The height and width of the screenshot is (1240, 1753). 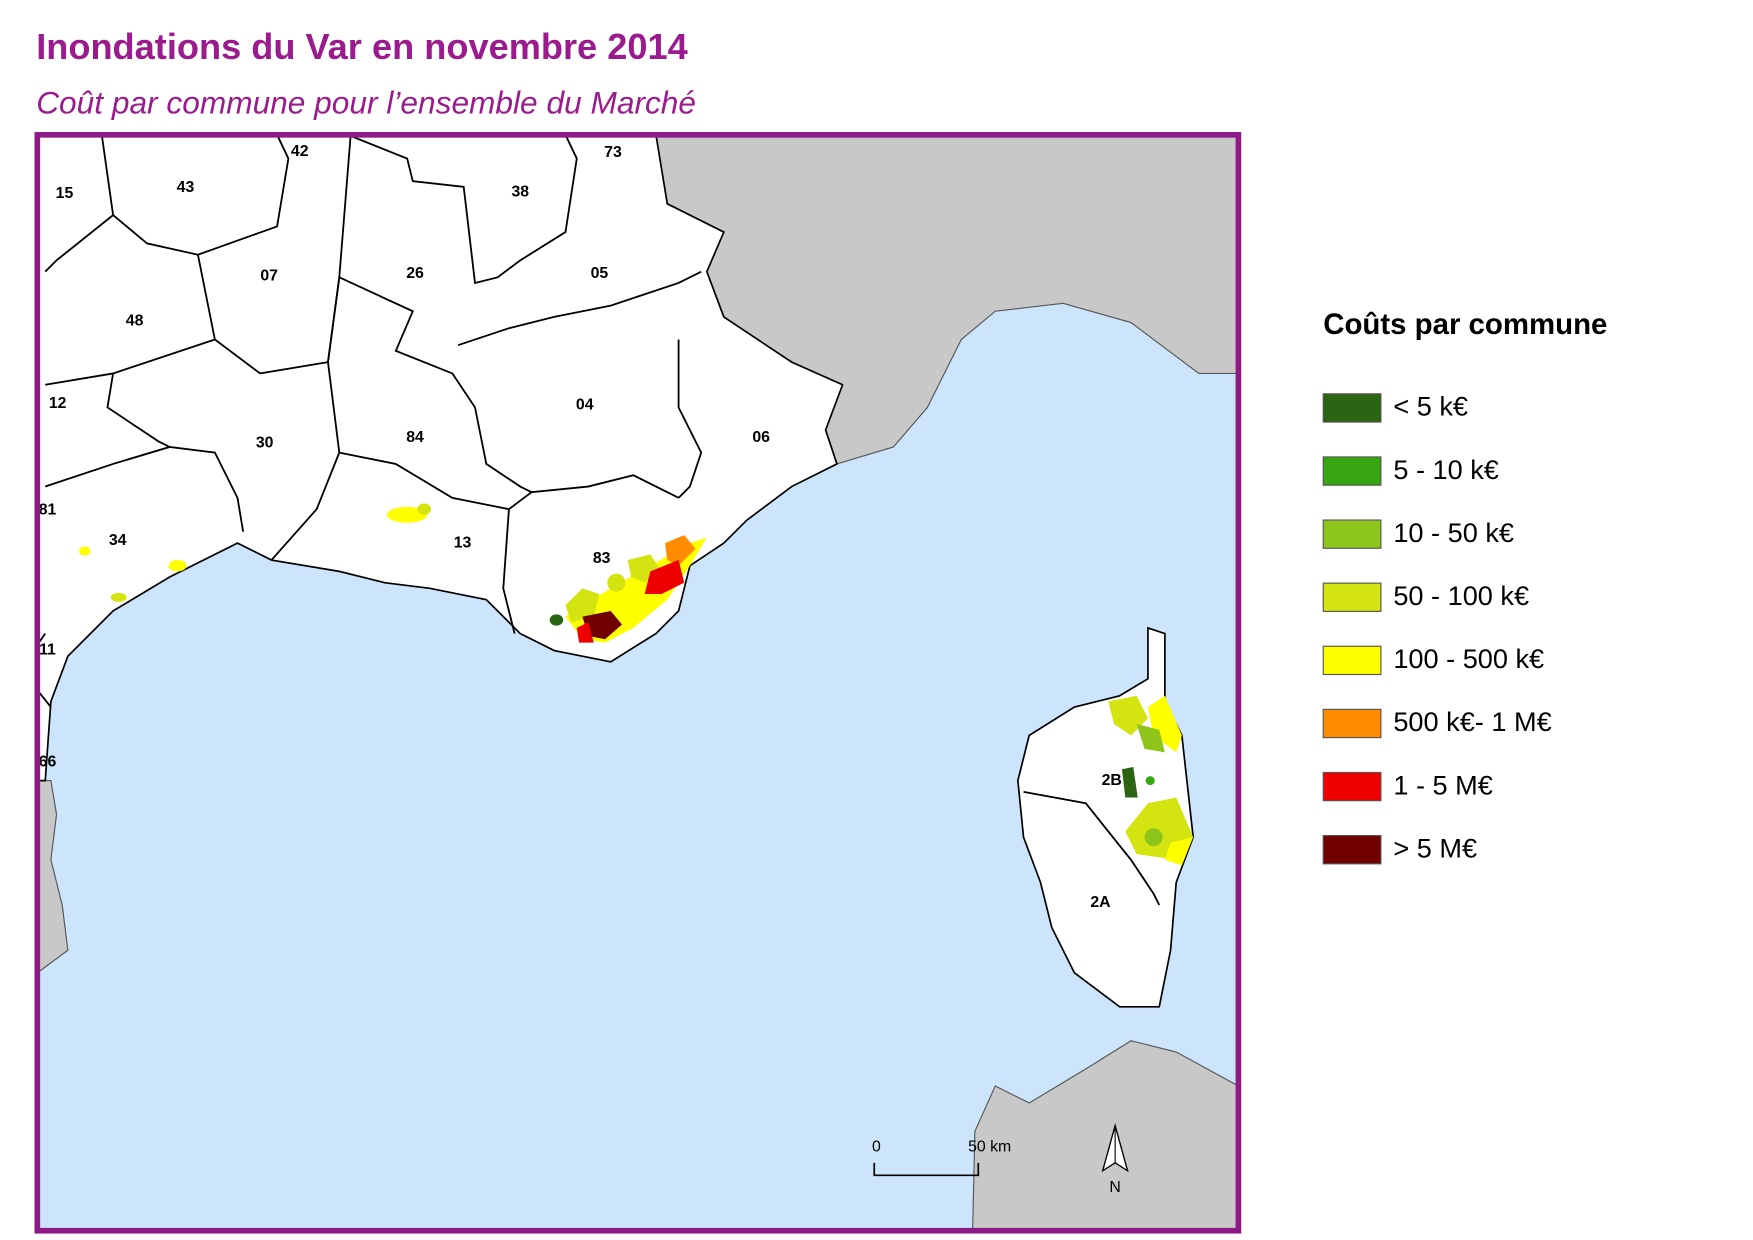 What do you see at coordinates (186, 187) in the screenshot?
I see `dep-label: 43` at bounding box center [186, 187].